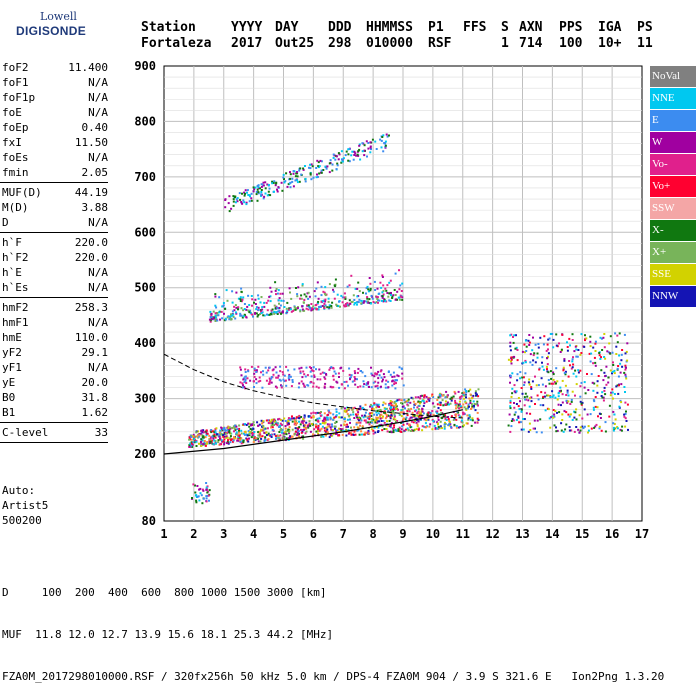 Image resolution: width=700 pixels, height=698 pixels. What do you see at coordinates (673, 164) in the screenshot?
I see `legend-item: Vo-` at bounding box center [673, 164].